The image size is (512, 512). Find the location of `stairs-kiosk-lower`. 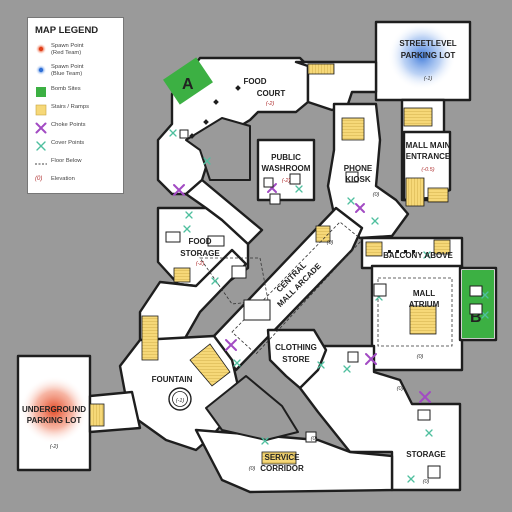

stairs-kiosk-lower is located at coordinates (415, 192).